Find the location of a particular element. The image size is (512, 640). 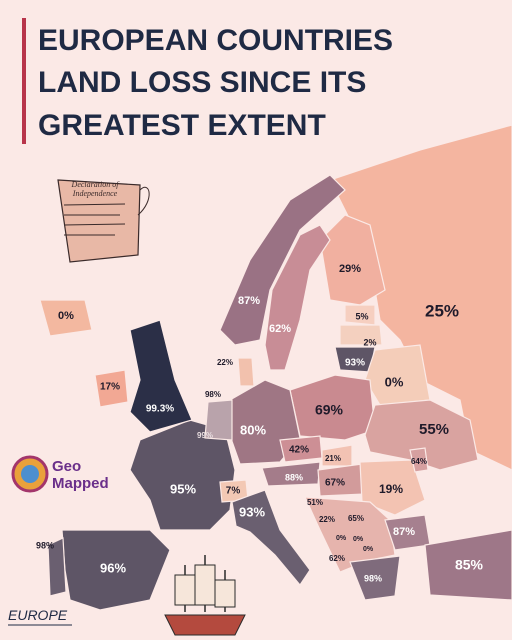

title-line: GREATEST EXTENT is located at coordinates (182, 125).